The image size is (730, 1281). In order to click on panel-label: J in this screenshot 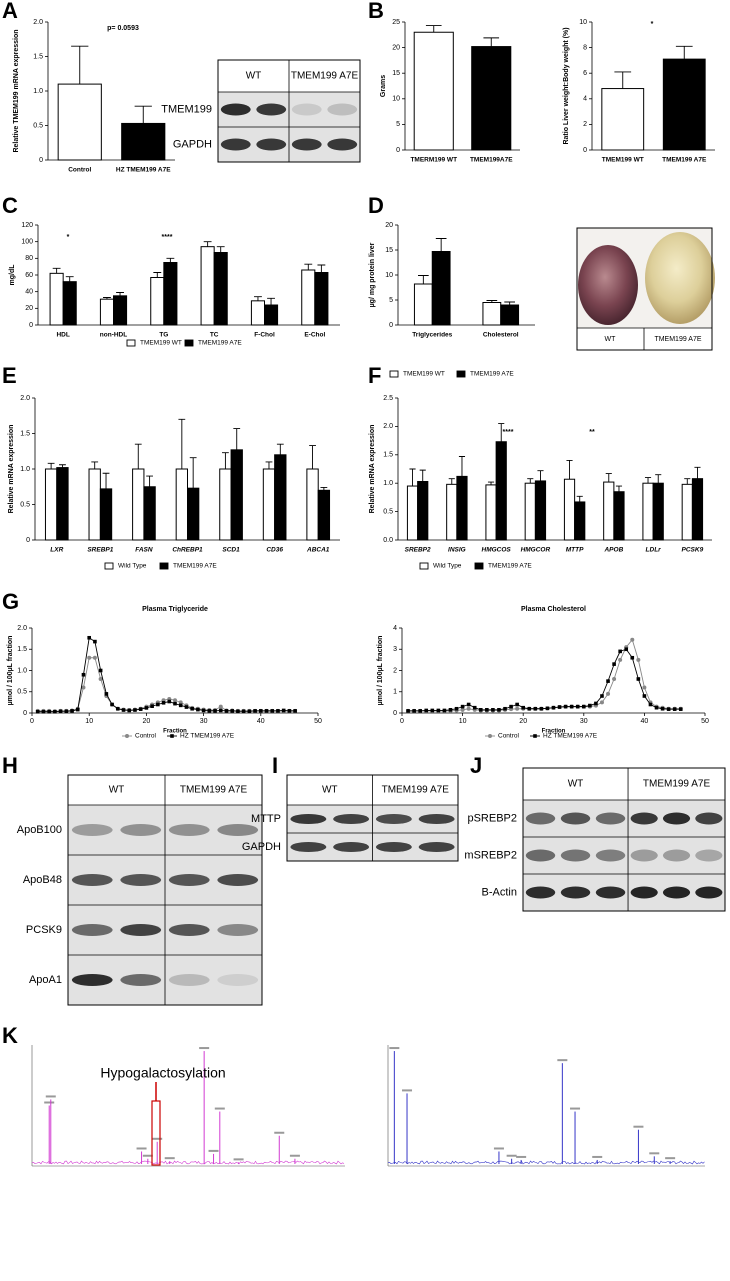, I will do `click(476, 765)`.